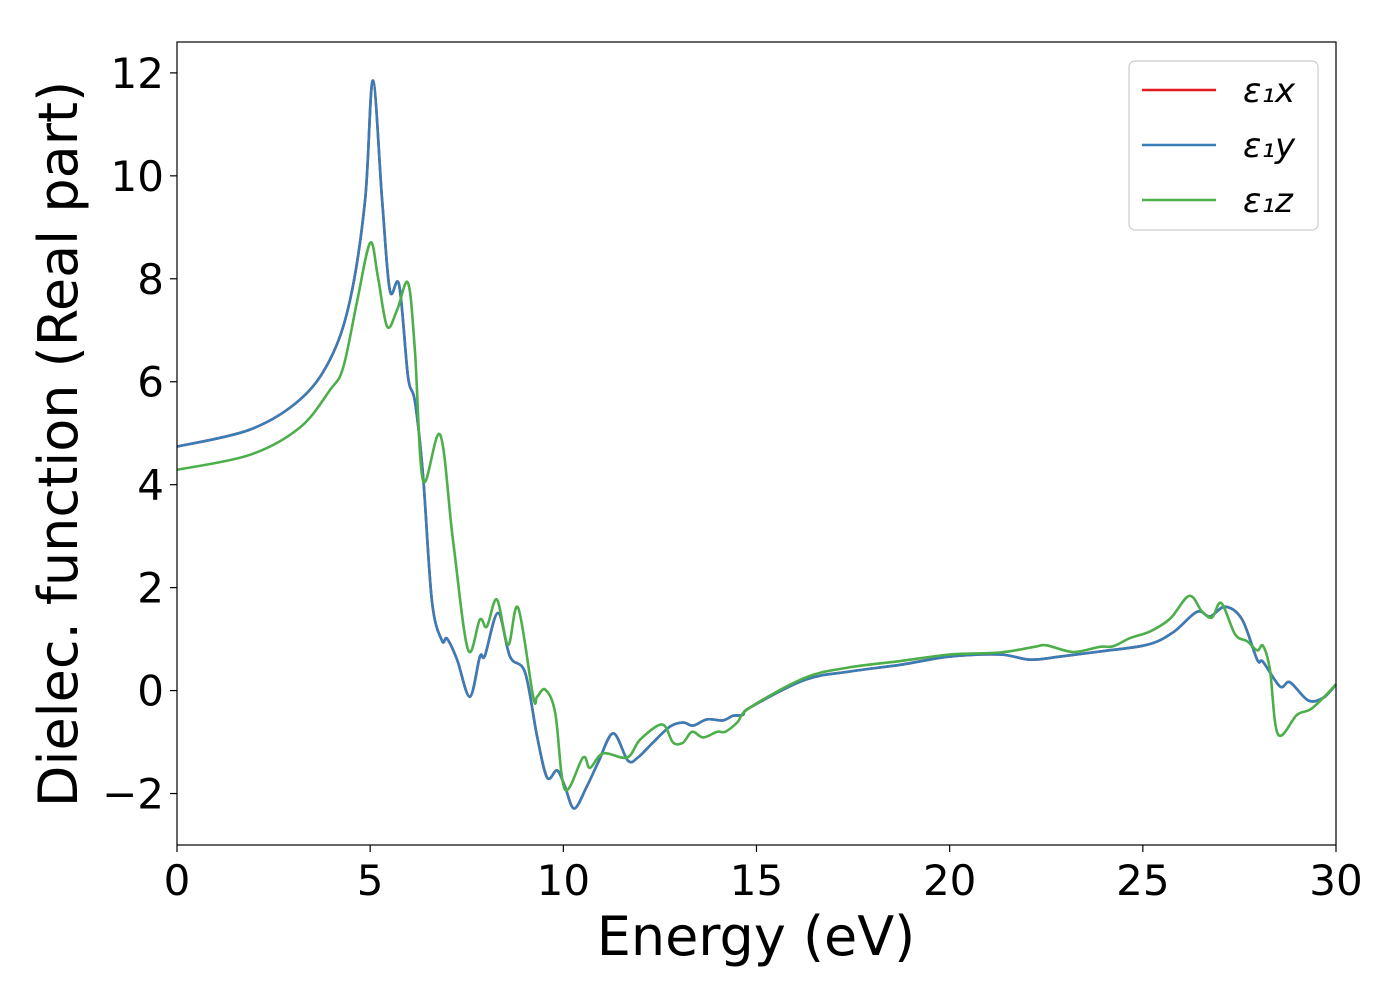 This screenshot has width=1400, height=1000. I want to click on x-tick-label: 10, so click(563, 880).